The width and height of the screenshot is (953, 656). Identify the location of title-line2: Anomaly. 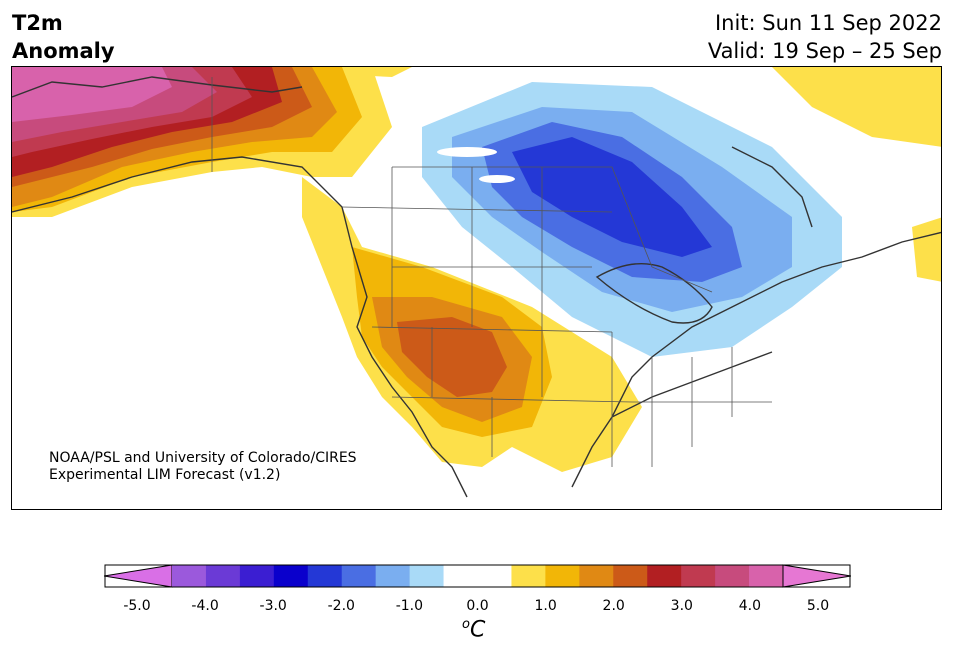
(63, 51).